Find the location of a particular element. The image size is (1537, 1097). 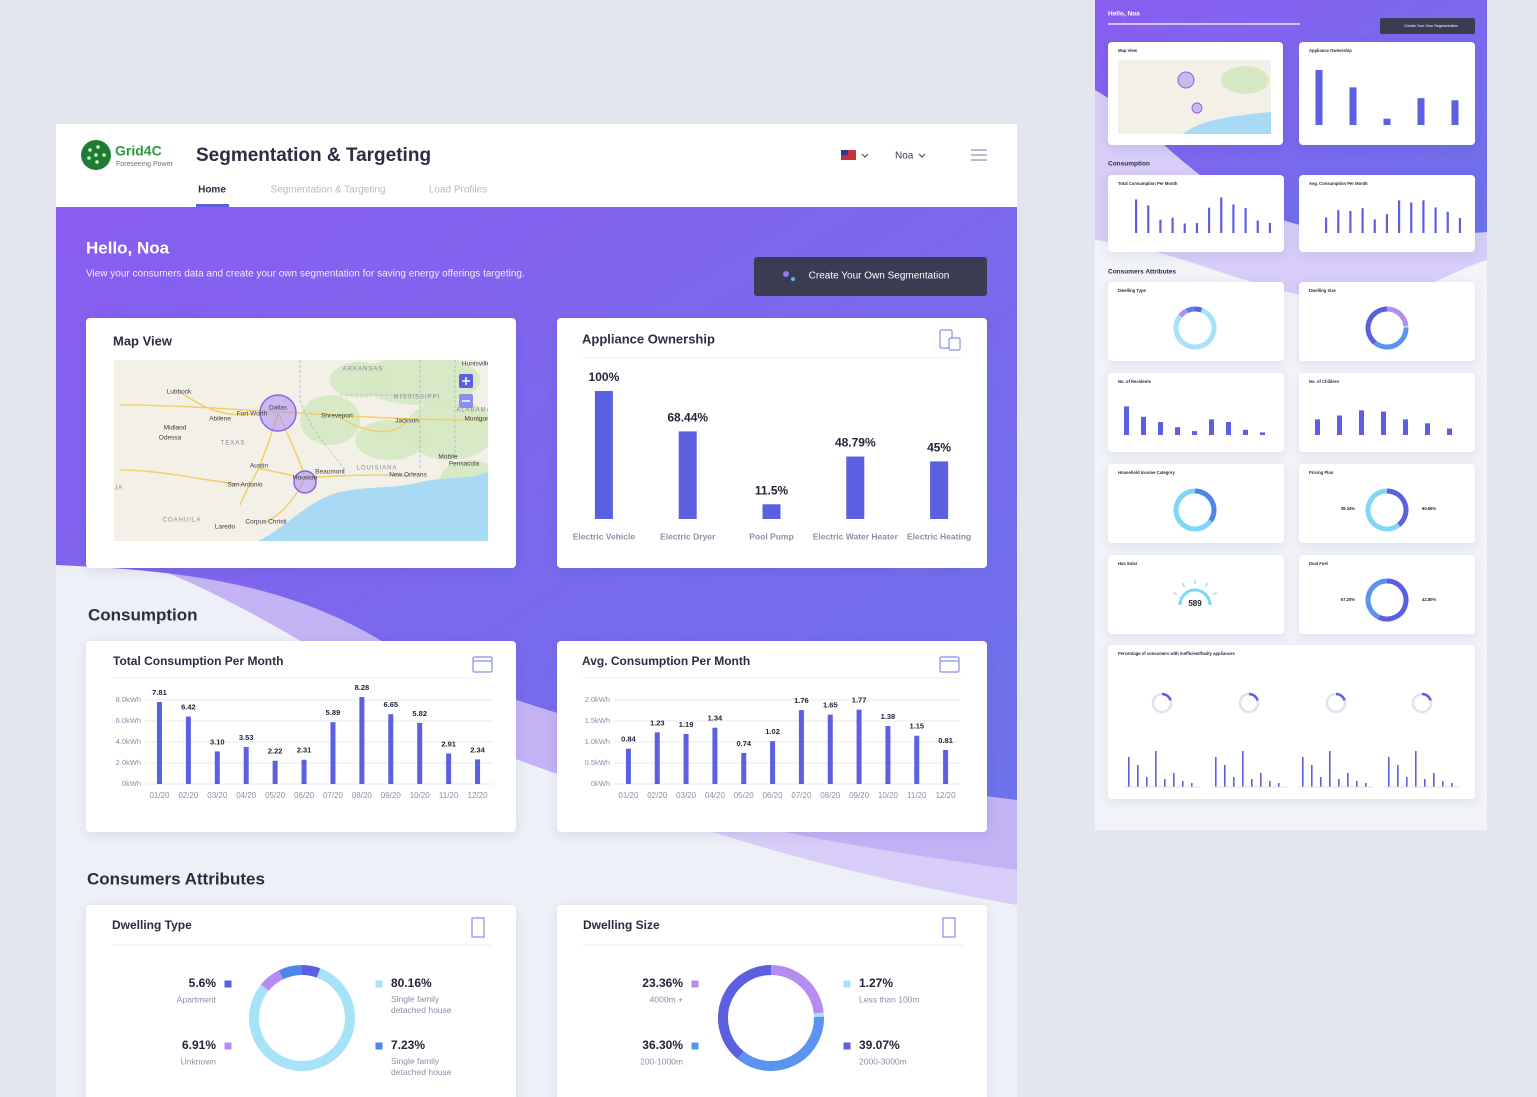

user-name: Noa is located at coordinates (904, 156).